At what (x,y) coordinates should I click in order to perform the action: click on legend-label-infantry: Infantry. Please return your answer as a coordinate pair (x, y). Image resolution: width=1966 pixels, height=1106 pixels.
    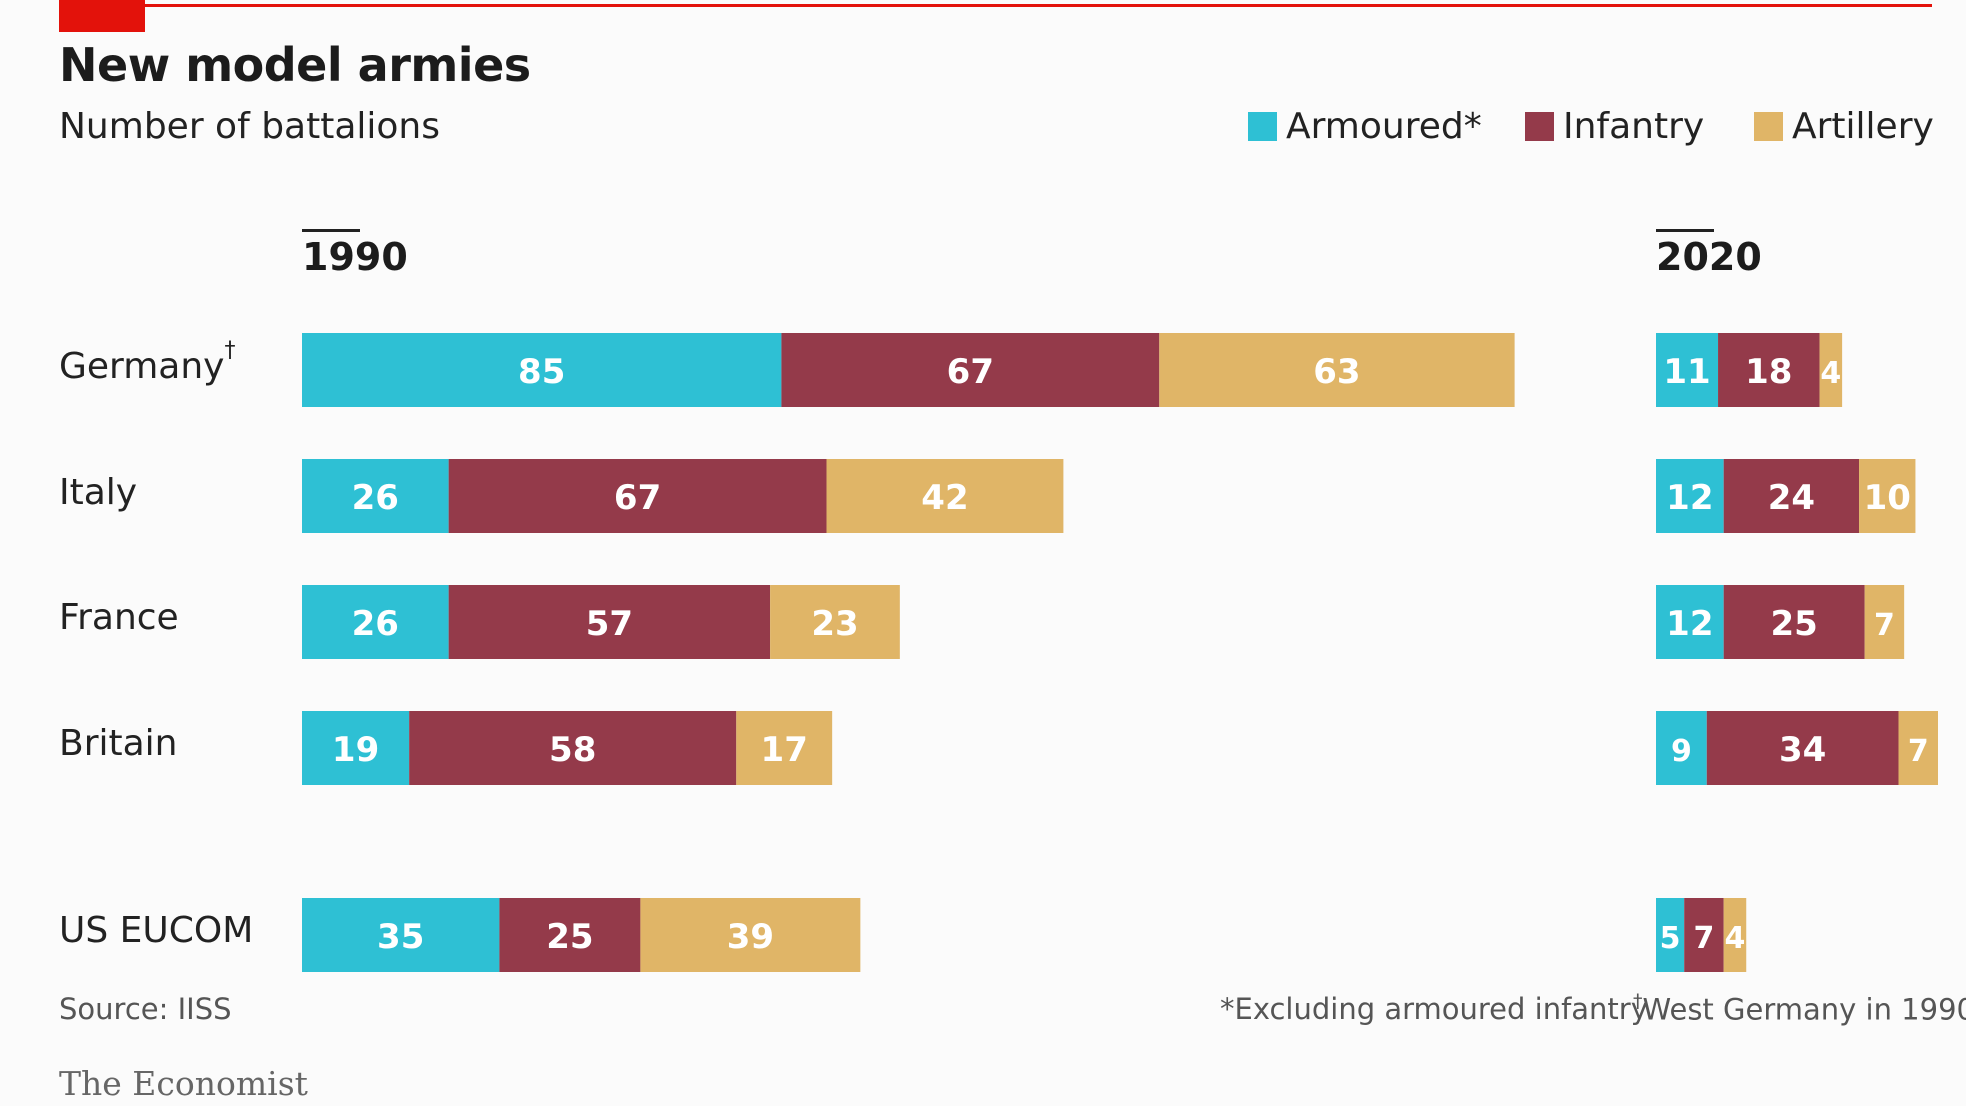
    Looking at the image, I should click on (1634, 126).